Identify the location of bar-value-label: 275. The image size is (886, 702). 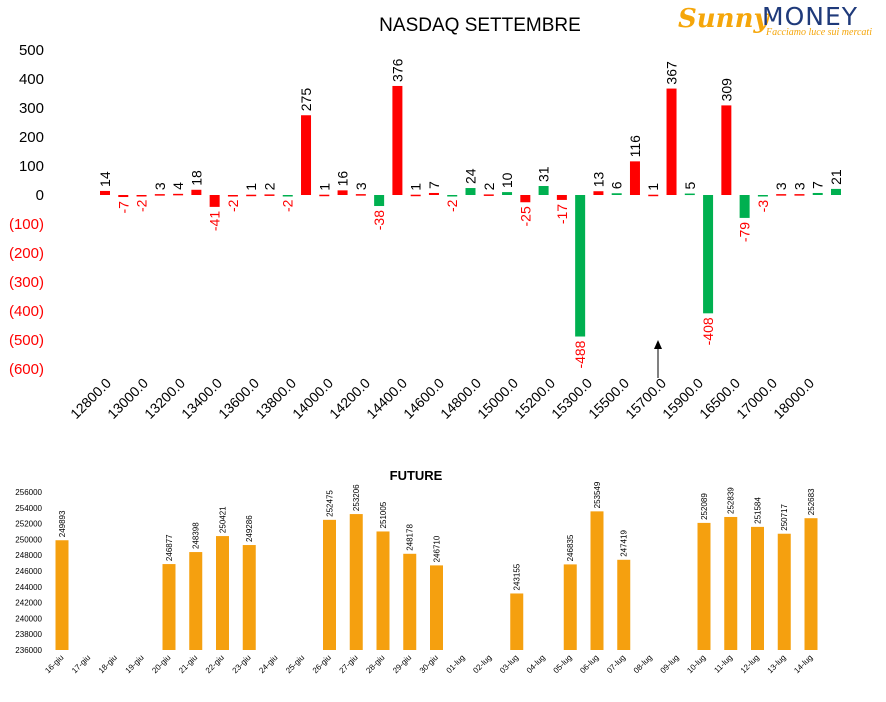
(306, 100).